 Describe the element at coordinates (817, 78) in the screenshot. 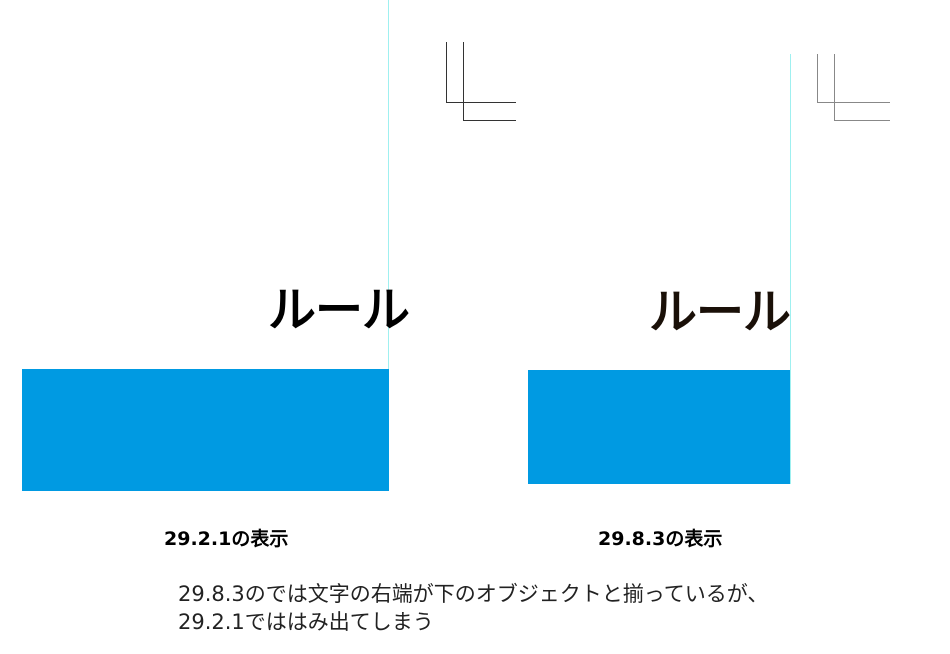

I see `crop-mark-right-outer-v` at that location.